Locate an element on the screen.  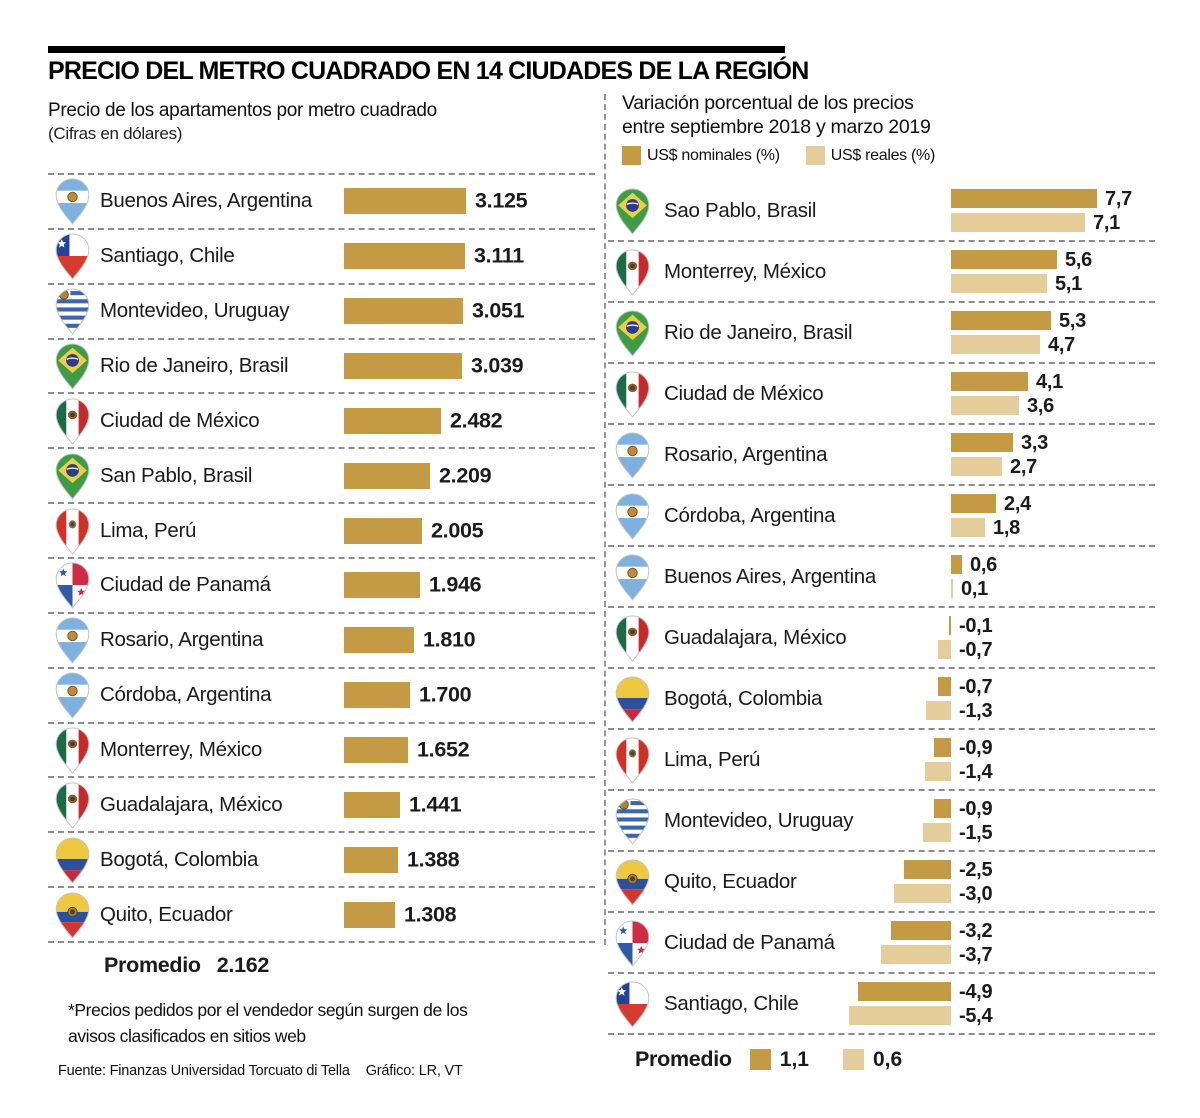
price-row: Rosario, Argentina 1.810 is located at coordinates (321, 639).